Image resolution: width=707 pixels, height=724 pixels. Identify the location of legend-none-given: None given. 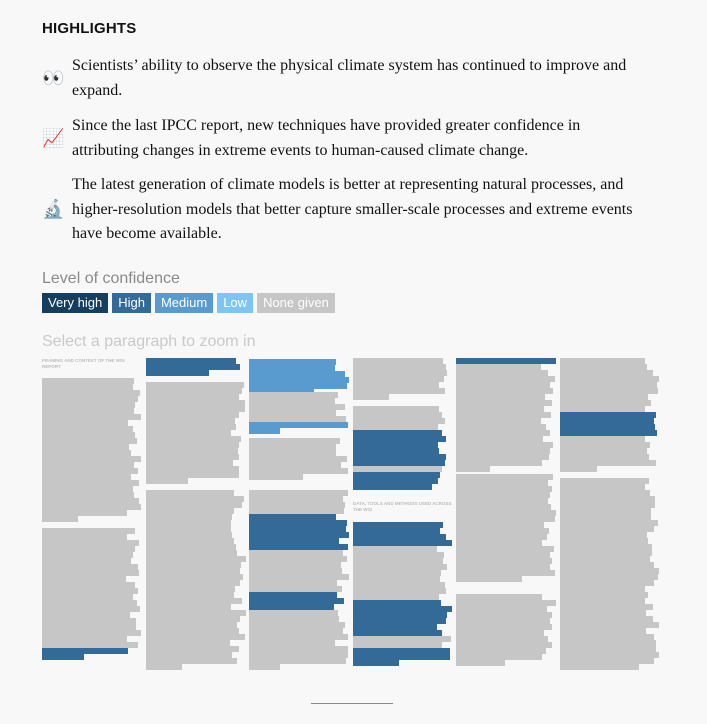
(296, 303).